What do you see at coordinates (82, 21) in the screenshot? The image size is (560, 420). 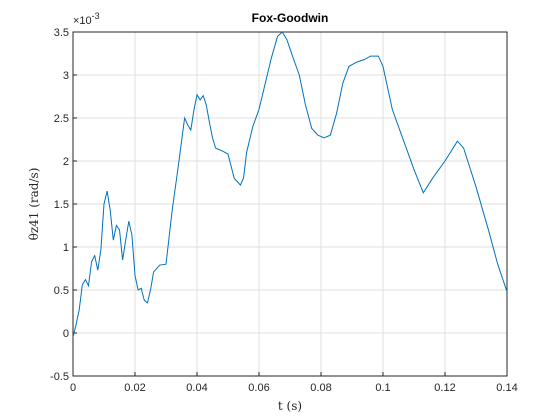 I see `y-multiplier-base: ×10` at bounding box center [82, 21].